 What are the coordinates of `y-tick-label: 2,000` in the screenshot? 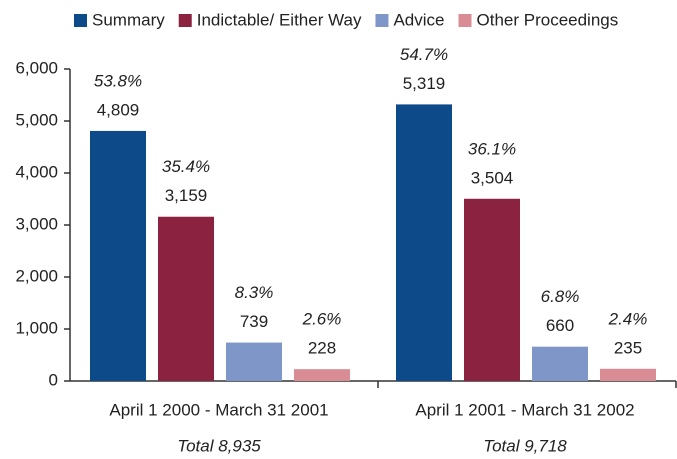 It's located at (36, 275).